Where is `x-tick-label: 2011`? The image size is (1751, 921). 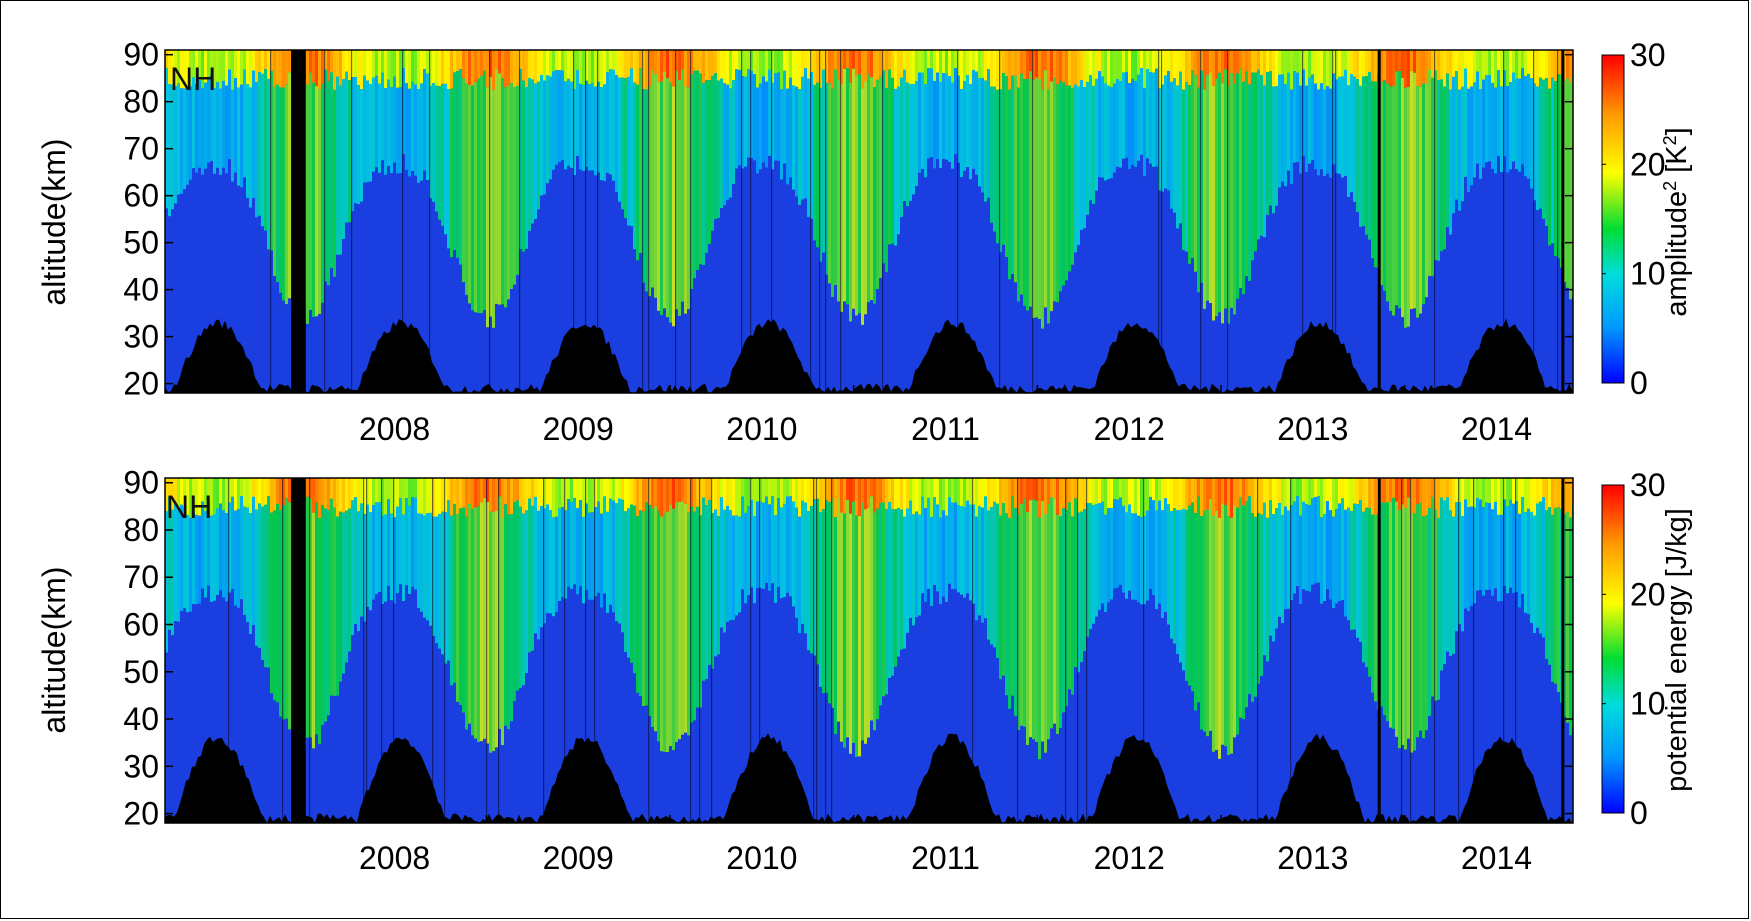
x-tick-label: 2011 is located at coordinates (945, 858).